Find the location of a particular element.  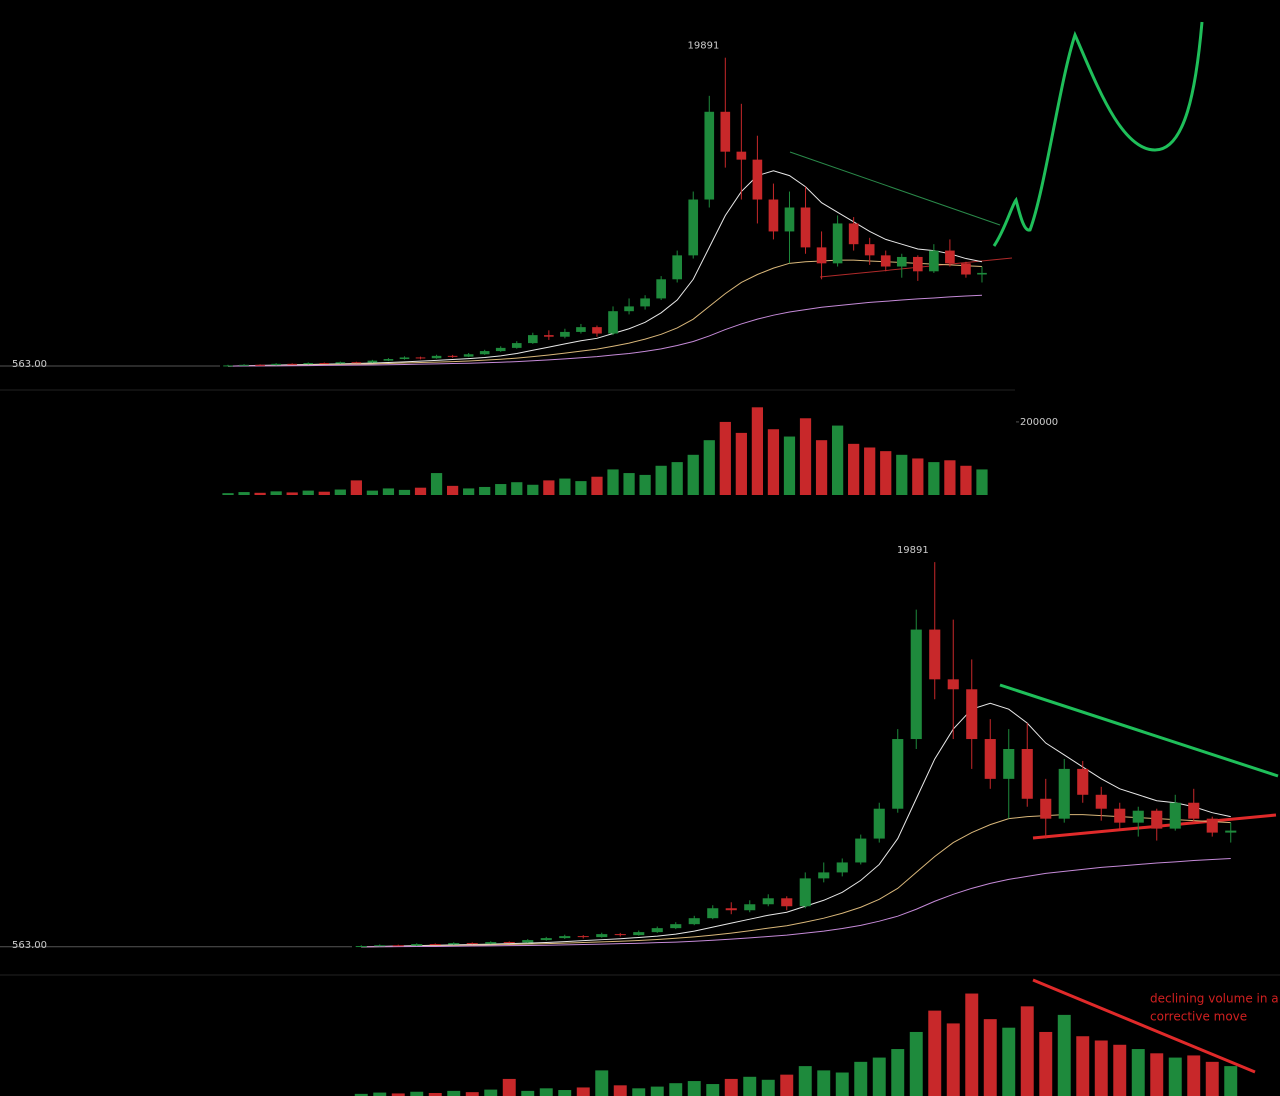

moving-average is located at coordinates (605, 313).